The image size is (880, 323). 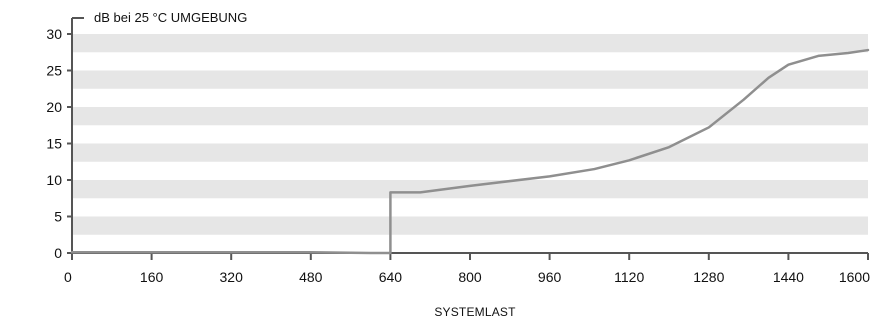 What do you see at coordinates (788, 277) in the screenshot?
I see `x-tick-label: 1440` at bounding box center [788, 277].